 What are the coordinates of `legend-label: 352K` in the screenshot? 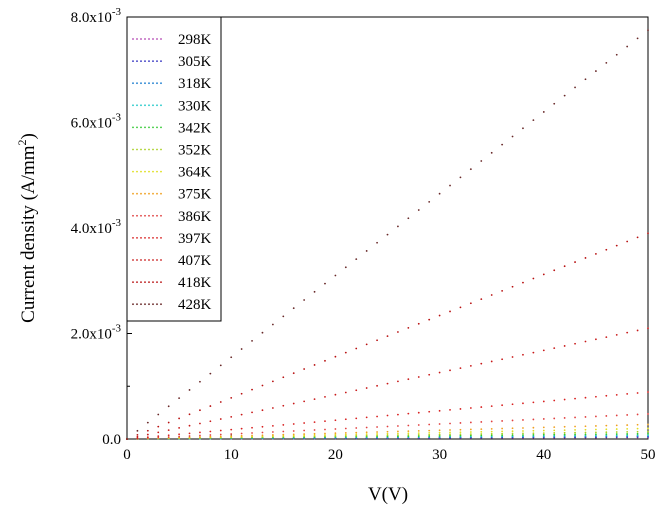 It's located at (195, 151).